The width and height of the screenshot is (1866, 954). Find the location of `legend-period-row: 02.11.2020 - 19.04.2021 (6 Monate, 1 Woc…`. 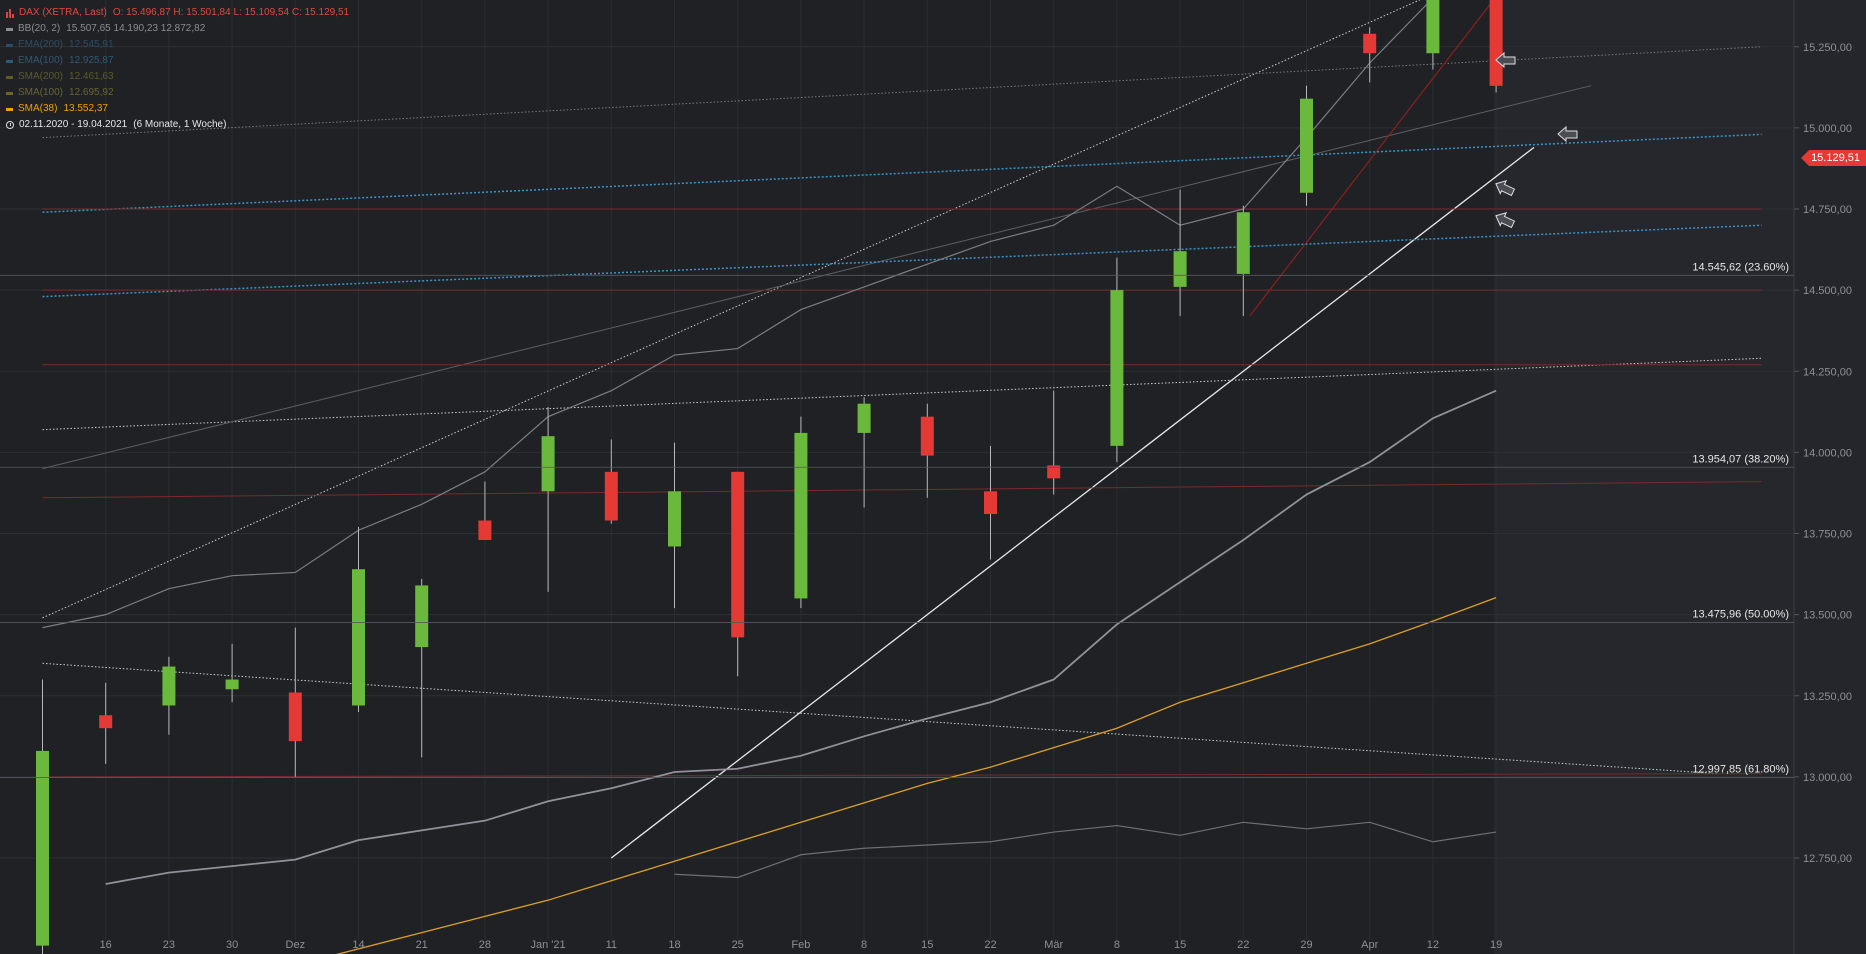

legend-period-row: 02.11.2020 - 19.04.2021 (6 Monate, 1 Woc… is located at coordinates (177, 125).